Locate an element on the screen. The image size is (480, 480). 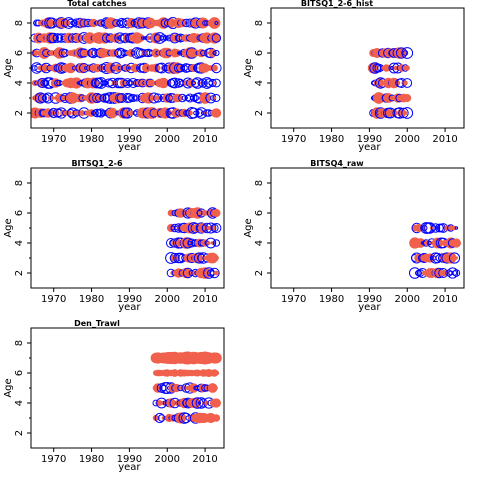
panel-title: BITSQ1_2-6 is located at coordinates (97, 163).